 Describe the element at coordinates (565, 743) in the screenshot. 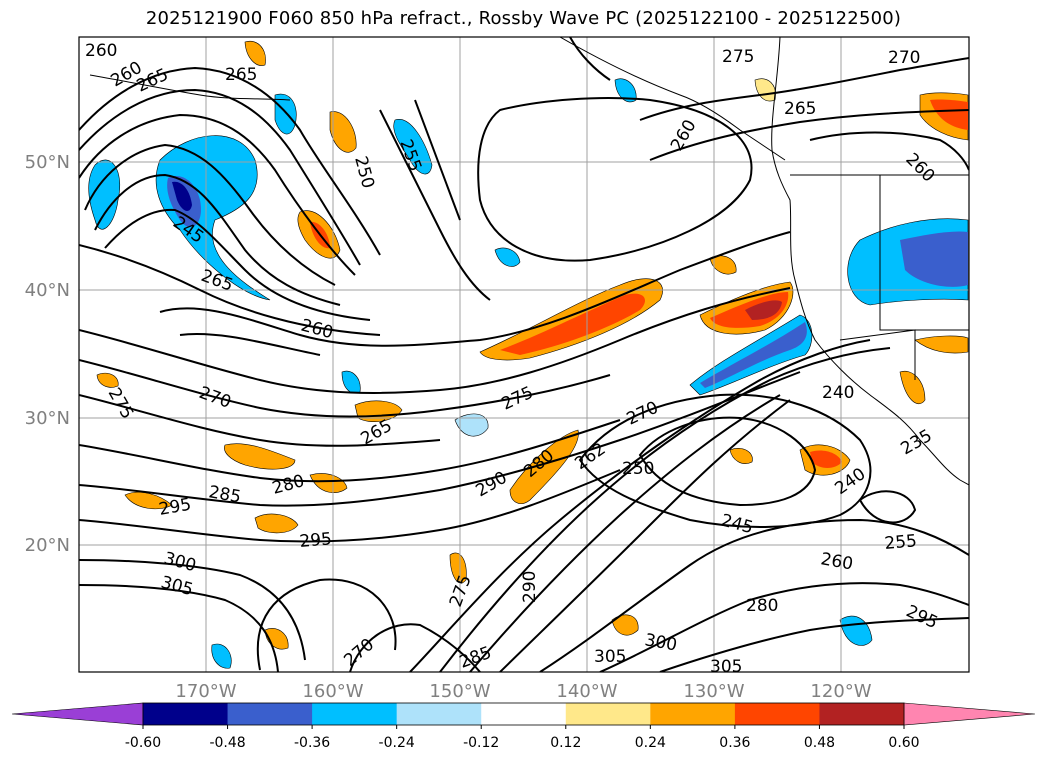

I see `colorbar-tick-label: 0.12` at that location.